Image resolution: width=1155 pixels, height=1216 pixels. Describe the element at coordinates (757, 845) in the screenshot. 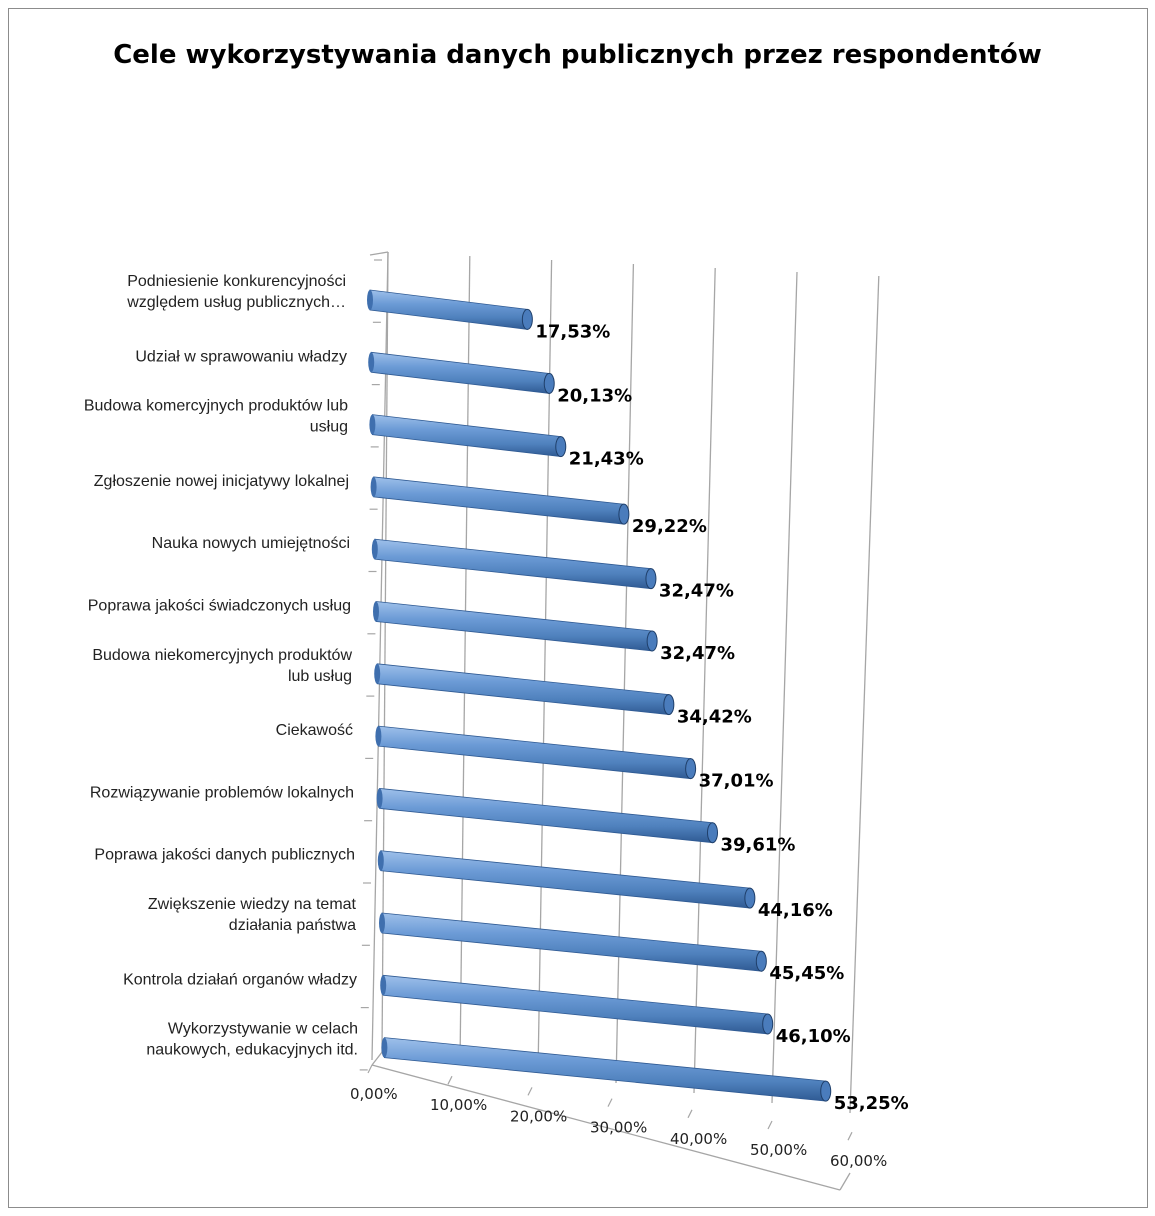

I see `value-label: 39,61%` at that location.